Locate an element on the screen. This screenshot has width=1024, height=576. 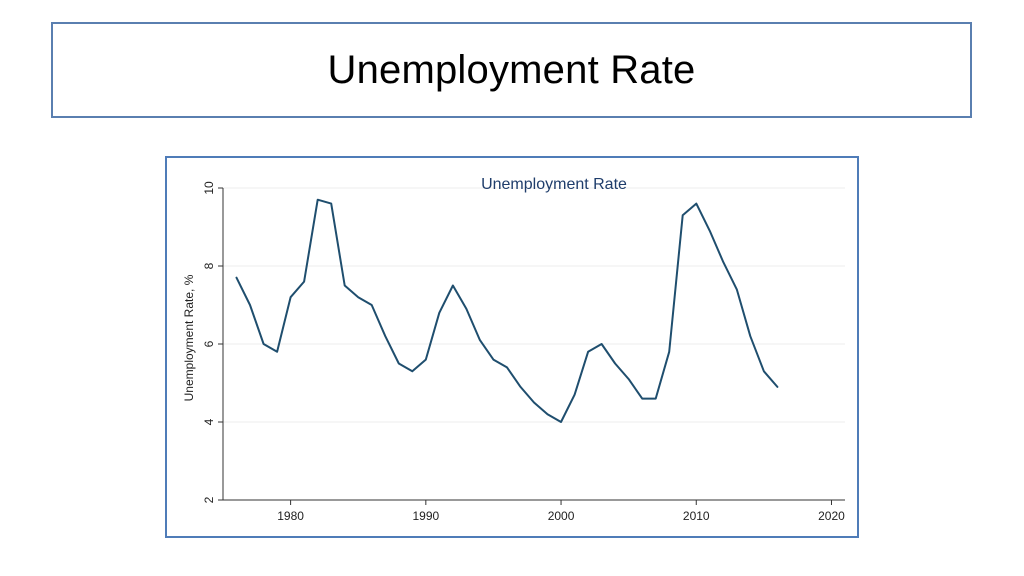
y-tick-label: 10 is located at coordinates (209, 188).